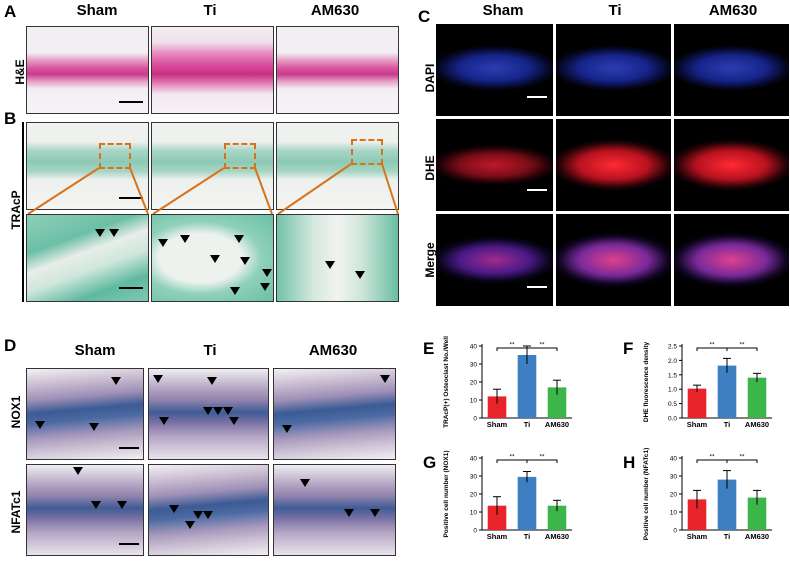  Describe the element at coordinates (10, 118) in the screenshot. I see `panel-label-b: B` at that location.